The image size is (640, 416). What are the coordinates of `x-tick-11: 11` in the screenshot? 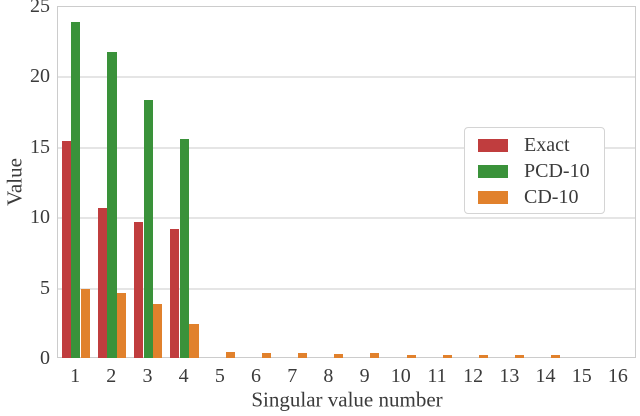 It's located at (437, 376).